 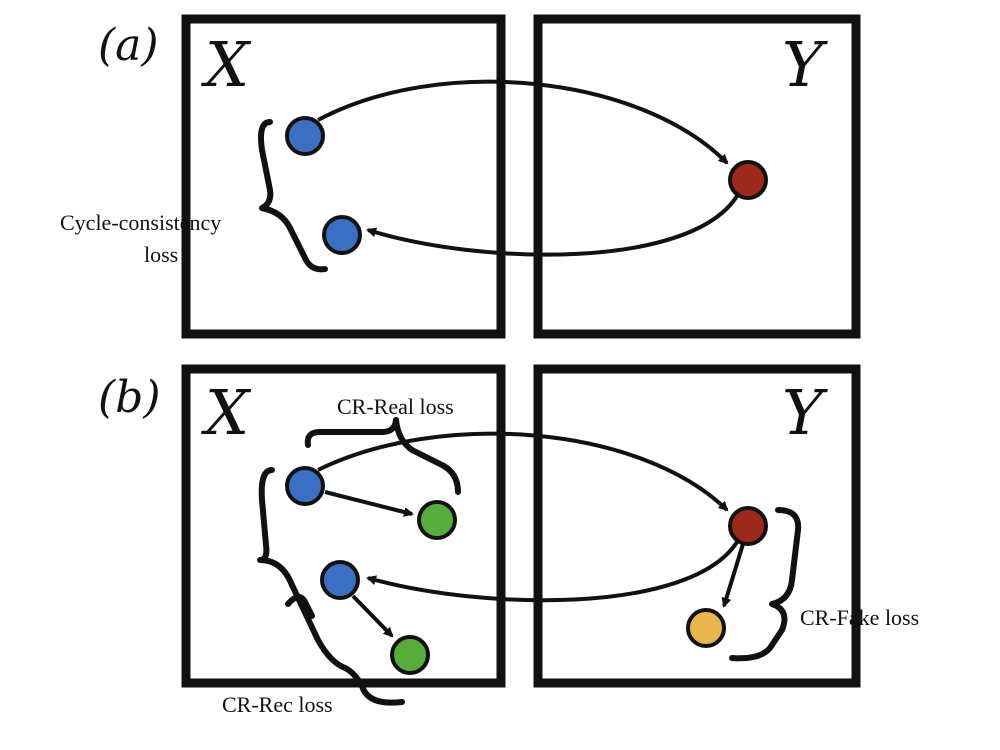 What do you see at coordinates (552, 571) in the screenshot?
I see `panel-b-backward-arrow` at bounding box center [552, 571].